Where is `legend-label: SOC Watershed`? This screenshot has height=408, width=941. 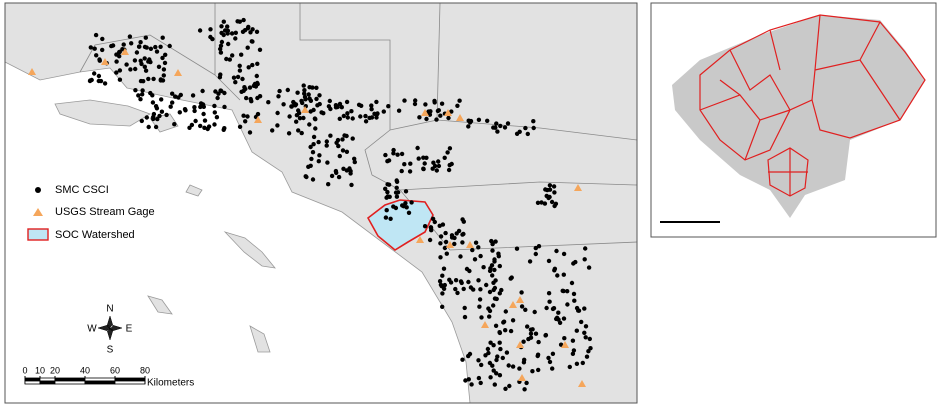 legend-label: SOC Watershed is located at coordinates (95, 235).